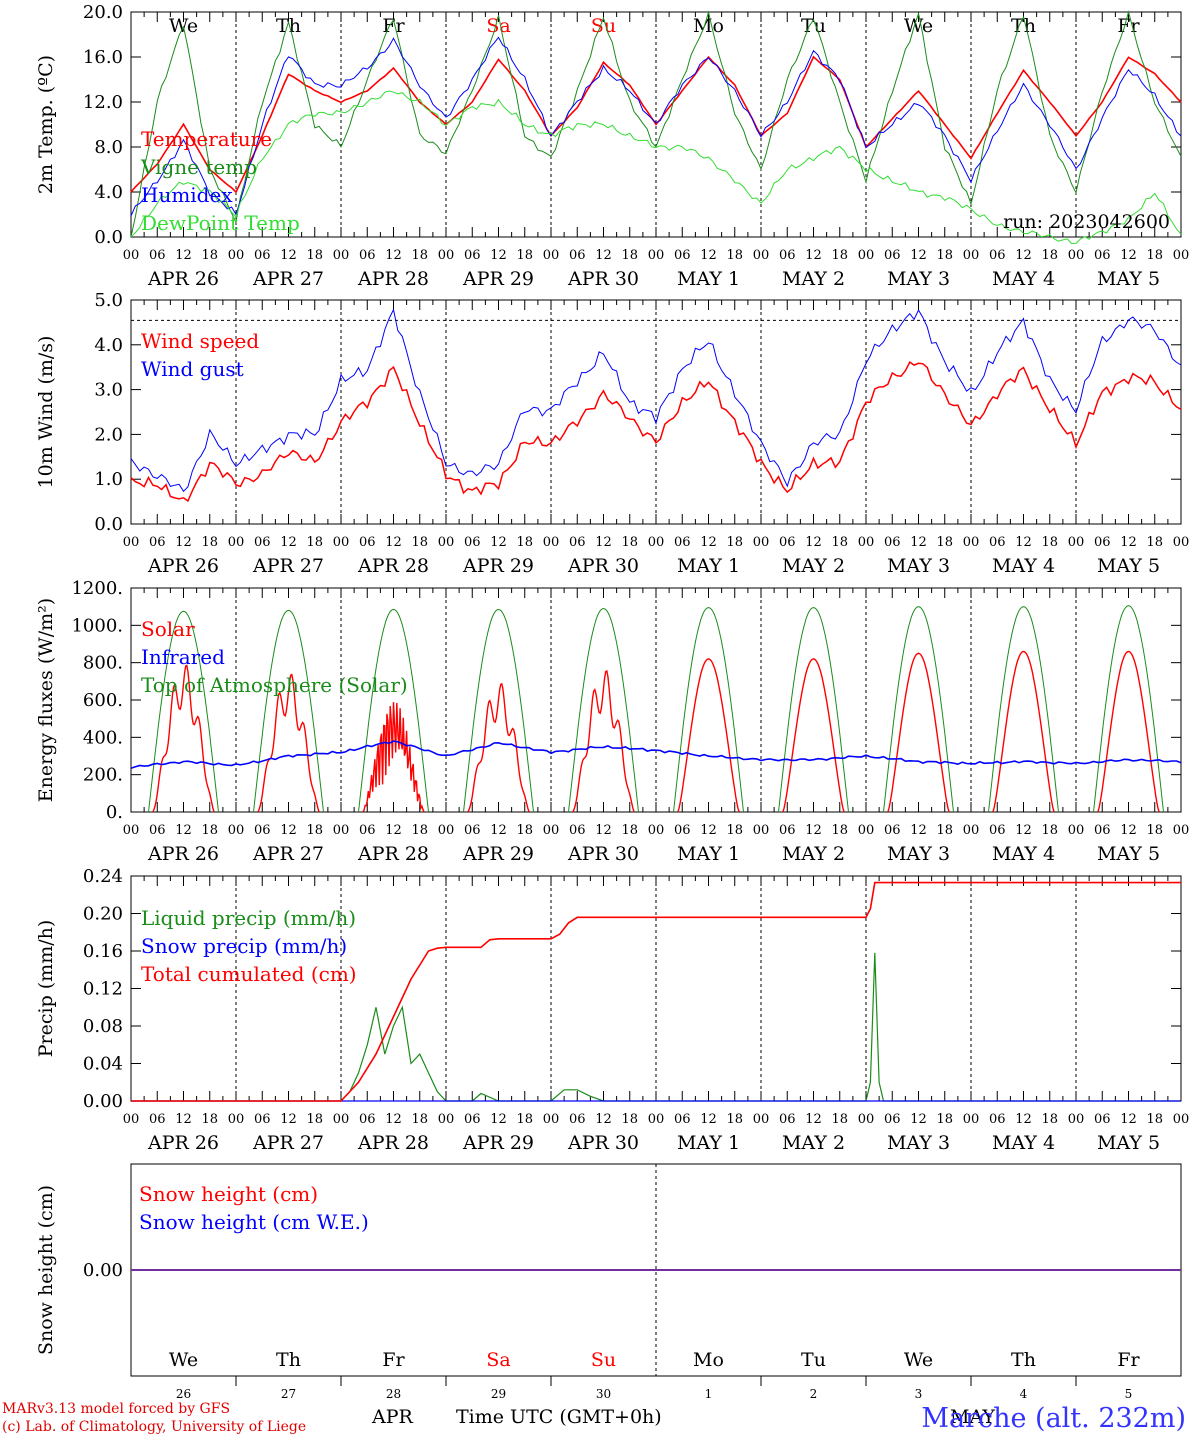 The height and width of the screenshot is (1440, 1194). What do you see at coordinates (198, 167) in the screenshot?
I see `legend-entry: Vigne temp` at bounding box center [198, 167].